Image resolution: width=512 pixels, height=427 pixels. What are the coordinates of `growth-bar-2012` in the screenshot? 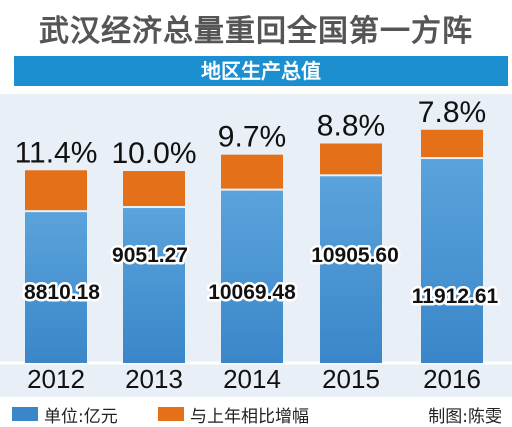 It's located at (56, 190).